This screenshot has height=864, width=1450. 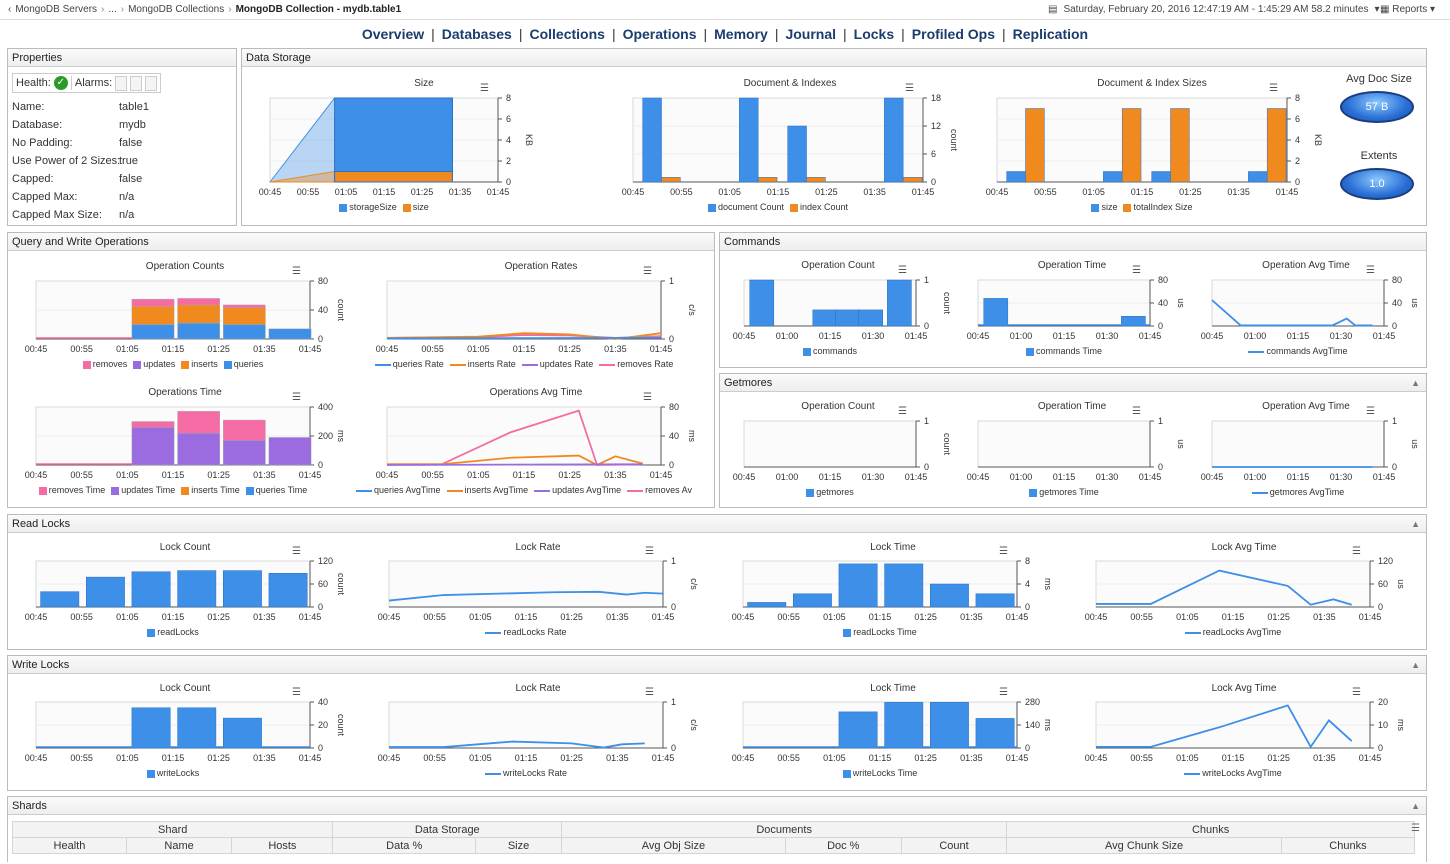 I want to click on legend-item: getmores AvgTime, so click(x=1297, y=492).